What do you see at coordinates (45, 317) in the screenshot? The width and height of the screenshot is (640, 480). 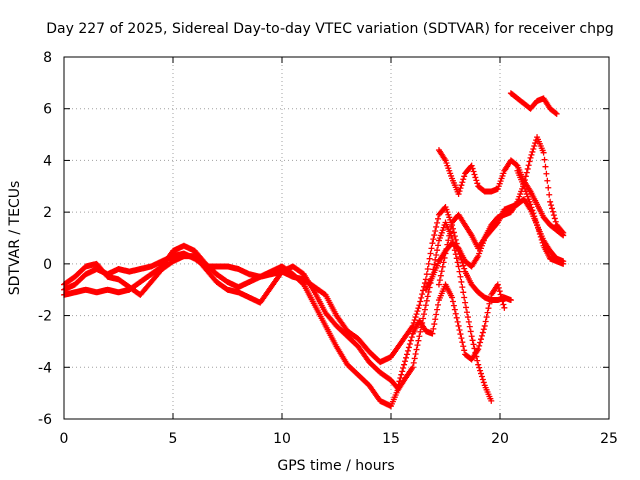 I see `y-tick-label: -2` at bounding box center [45, 317].